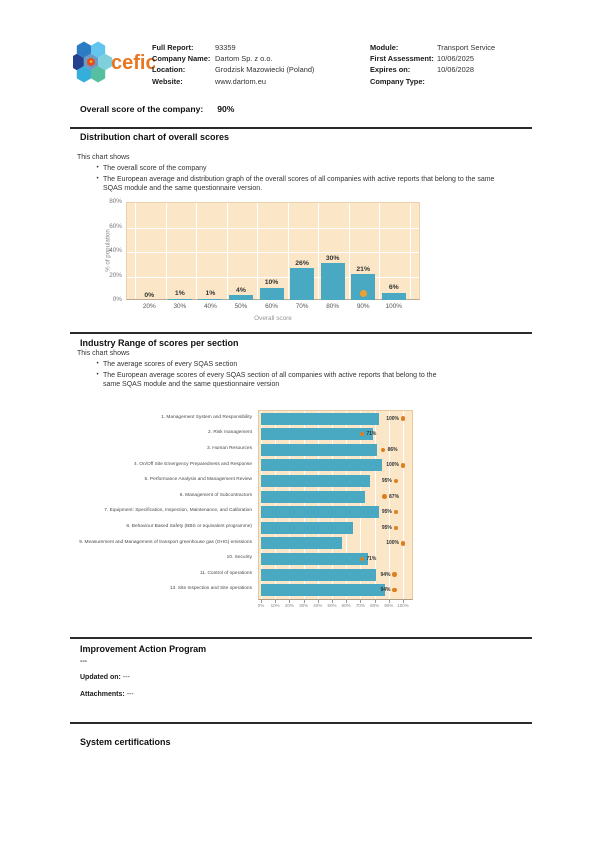 Image resolution: width=600 pixels, height=849 pixels. I want to click on bullet-text: The overall score of the company, so click(155, 168).